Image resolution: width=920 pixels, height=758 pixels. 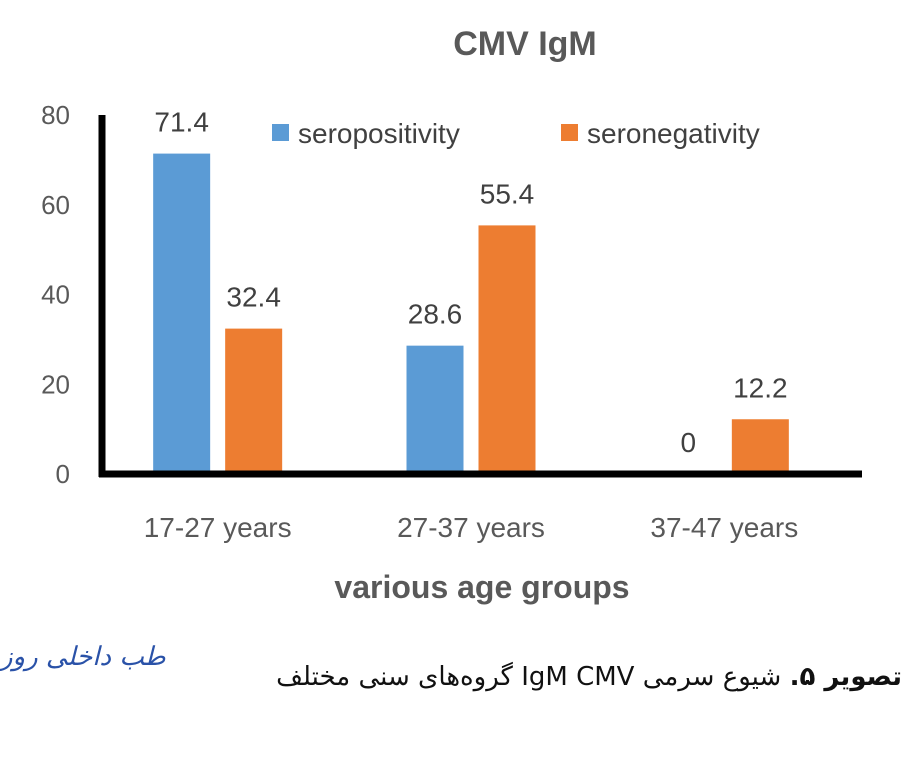 I want to click on data-label: 55.4, so click(x=507, y=193).